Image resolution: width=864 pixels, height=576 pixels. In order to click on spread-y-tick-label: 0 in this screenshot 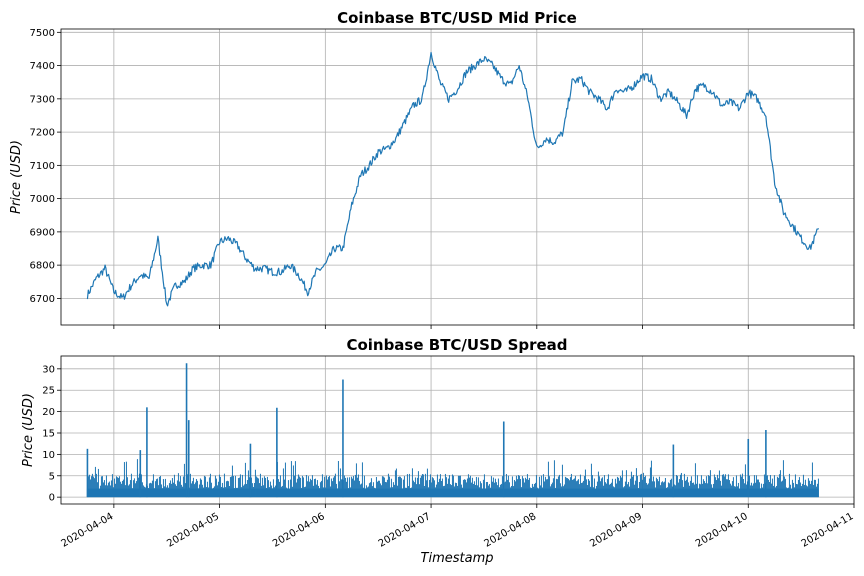, I will do `click(52, 498)`.